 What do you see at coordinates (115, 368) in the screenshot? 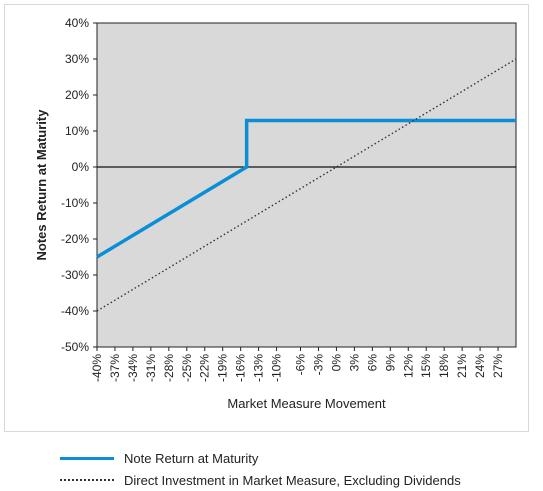
I see `x-tick-label: -37%` at bounding box center [115, 368].